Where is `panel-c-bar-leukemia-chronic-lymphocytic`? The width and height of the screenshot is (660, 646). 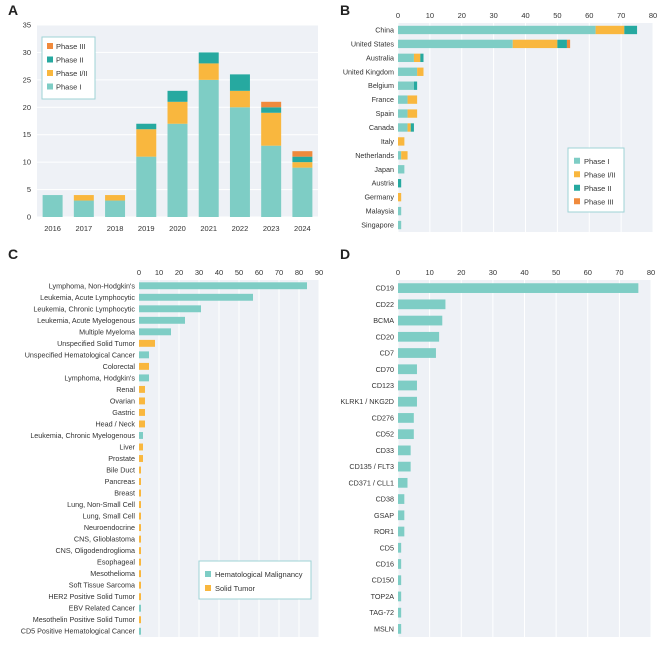 panel-c-bar-leukemia-chronic-lymphocytic is located at coordinates (170, 309).